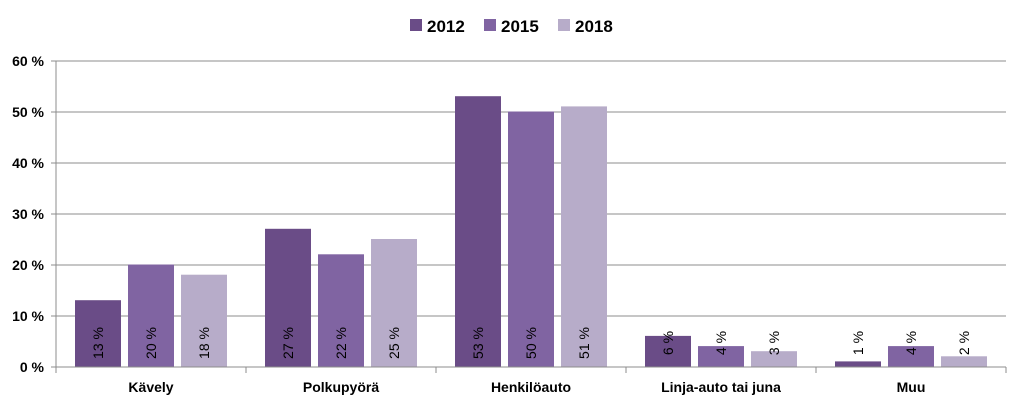  What do you see at coordinates (28, 61) in the screenshot?
I see `y-tick-label: 60 %` at bounding box center [28, 61].